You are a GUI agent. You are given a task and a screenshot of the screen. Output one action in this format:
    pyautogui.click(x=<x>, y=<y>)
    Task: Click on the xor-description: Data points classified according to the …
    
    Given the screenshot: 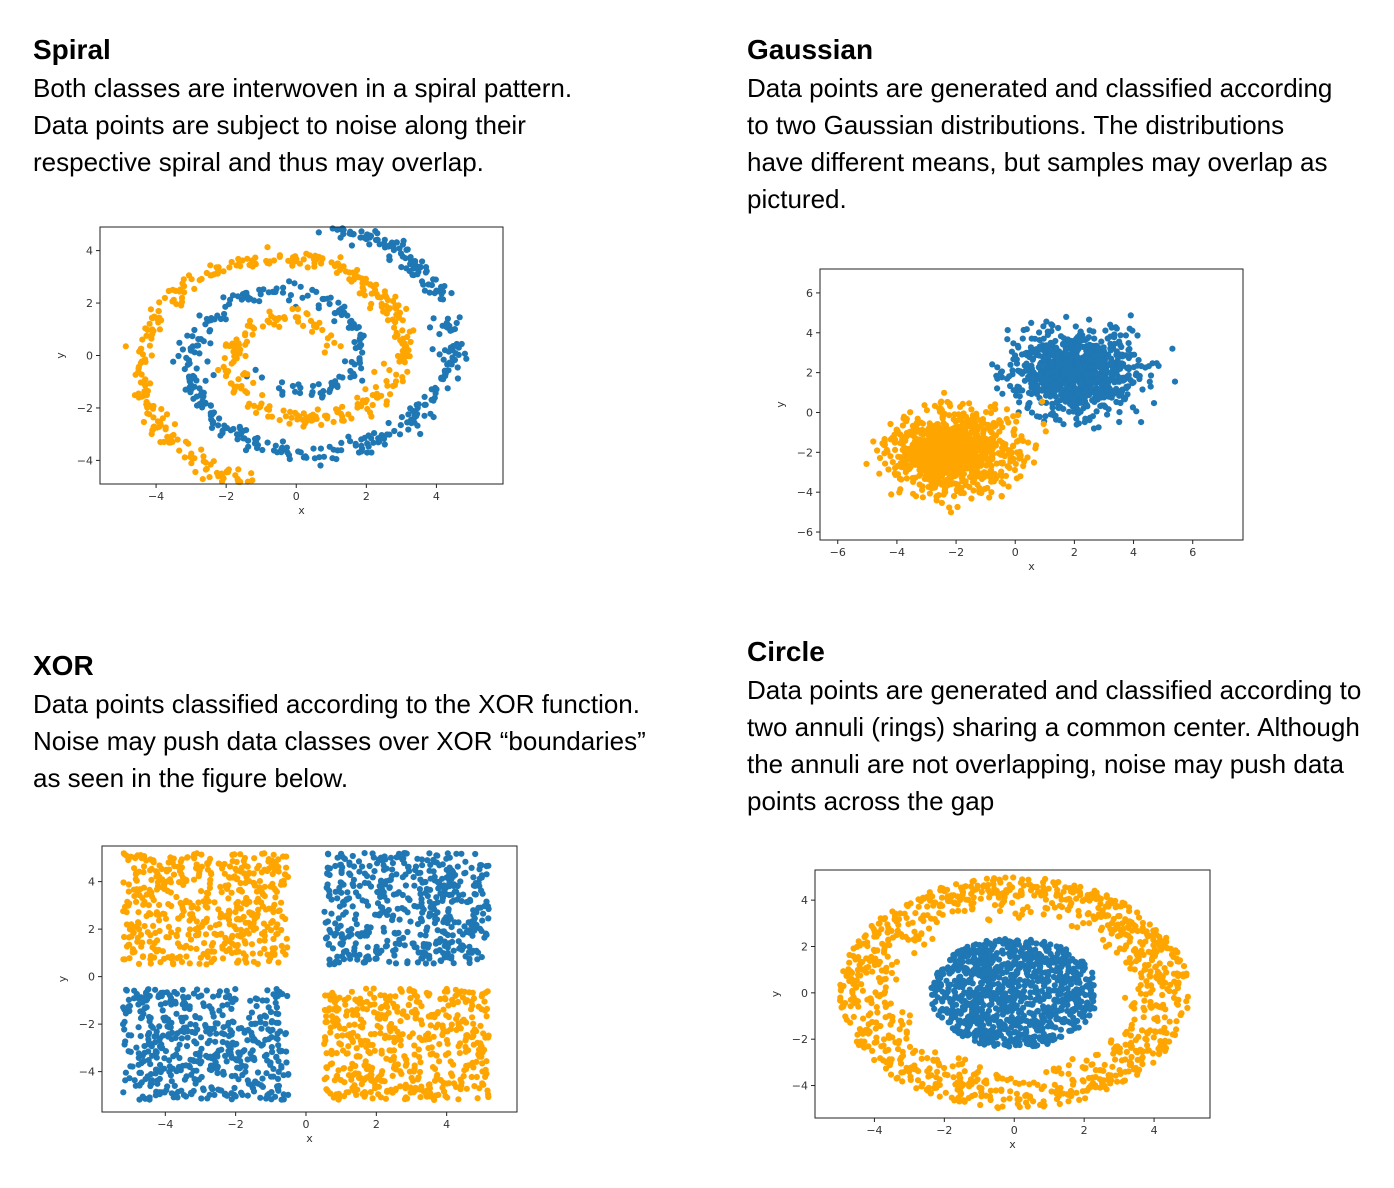 What is the action you would take?
    pyautogui.click(x=339, y=741)
    